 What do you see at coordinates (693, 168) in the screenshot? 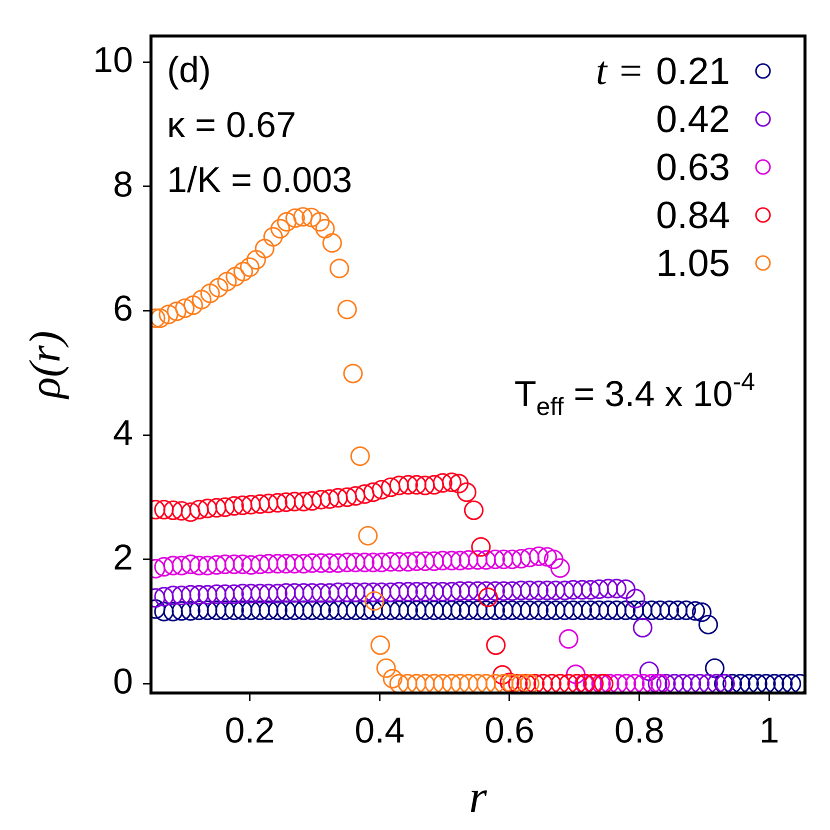
I see `legend-label: 0.63` at bounding box center [693, 168].